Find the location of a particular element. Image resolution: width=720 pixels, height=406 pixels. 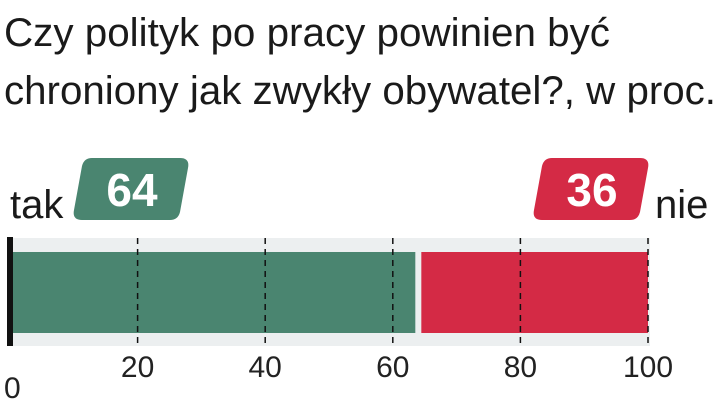

x-tick-label: 80 is located at coordinates (520, 367).